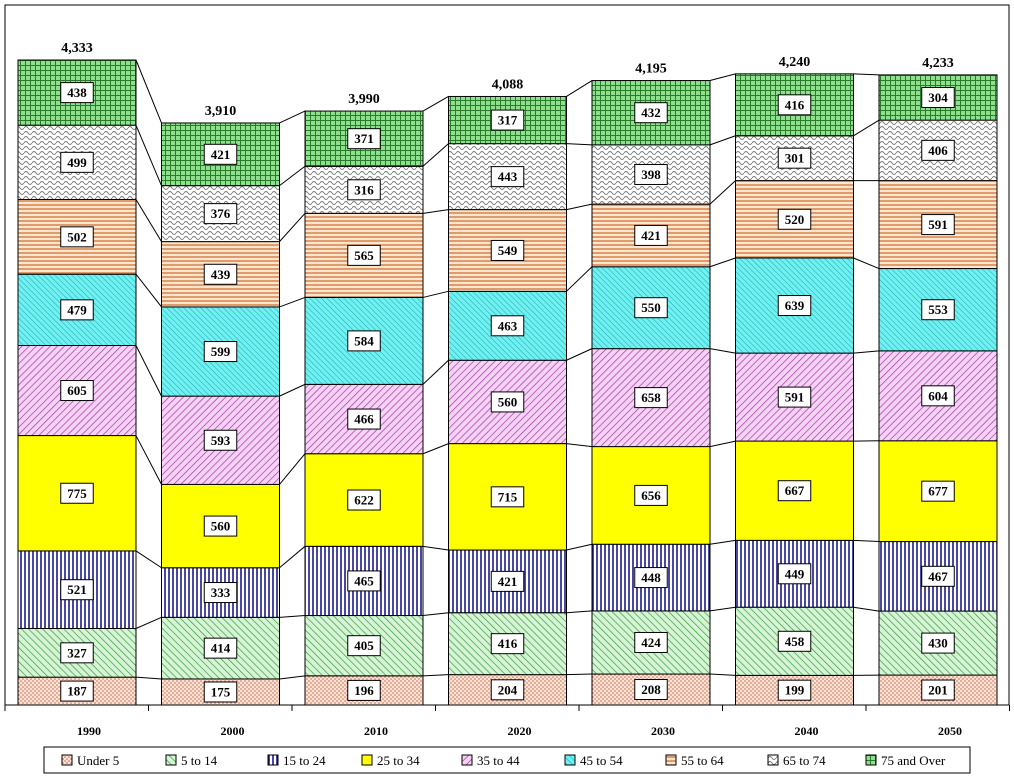  What do you see at coordinates (702, 760) in the screenshot?
I see `legend-label: 55 to 64` at bounding box center [702, 760].